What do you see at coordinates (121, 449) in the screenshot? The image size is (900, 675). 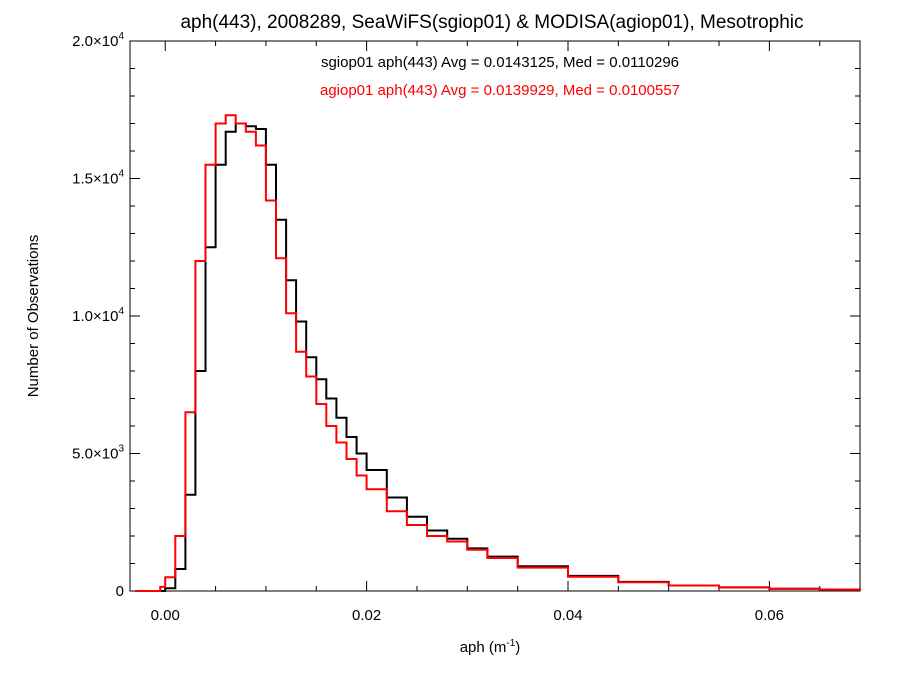 I see `y-tick-label-exponent: 3` at bounding box center [121, 449].